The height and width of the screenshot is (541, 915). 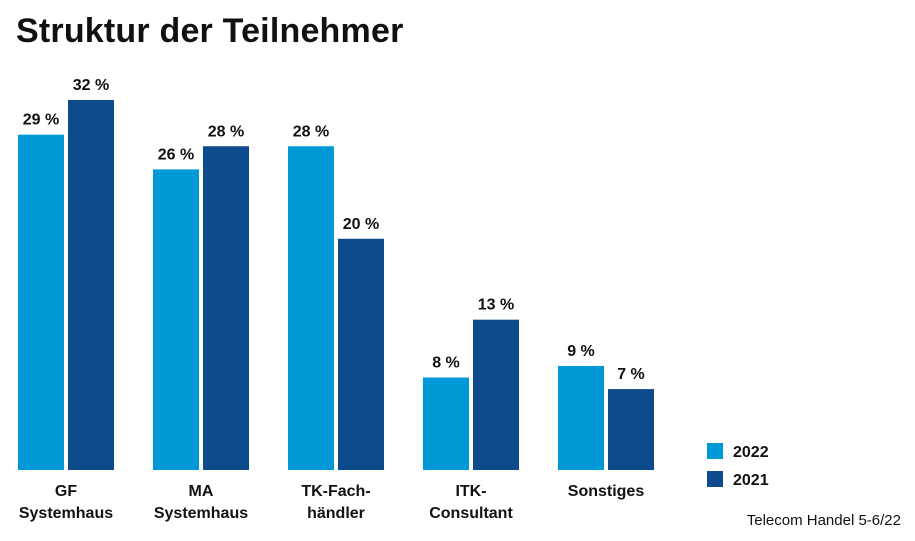 I want to click on value-label-2022-2: 28 %, so click(x=311, y=131).